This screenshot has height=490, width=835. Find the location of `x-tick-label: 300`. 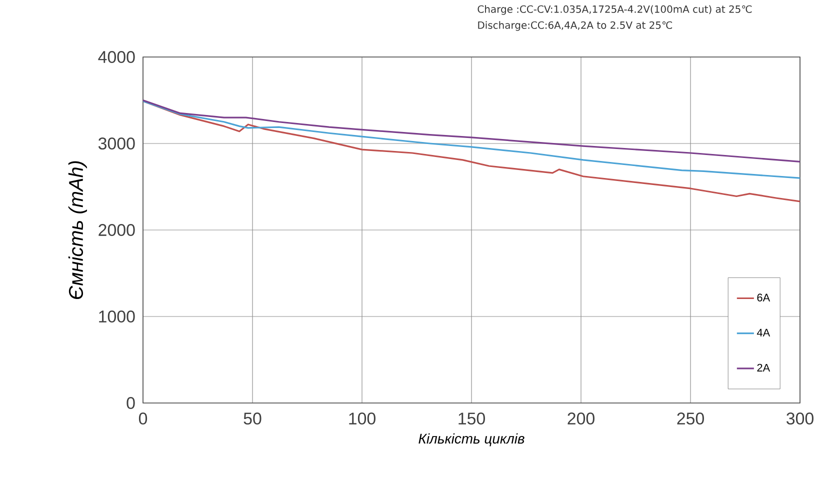

x-tick-label: 300 is located at coordinates (800, 418).